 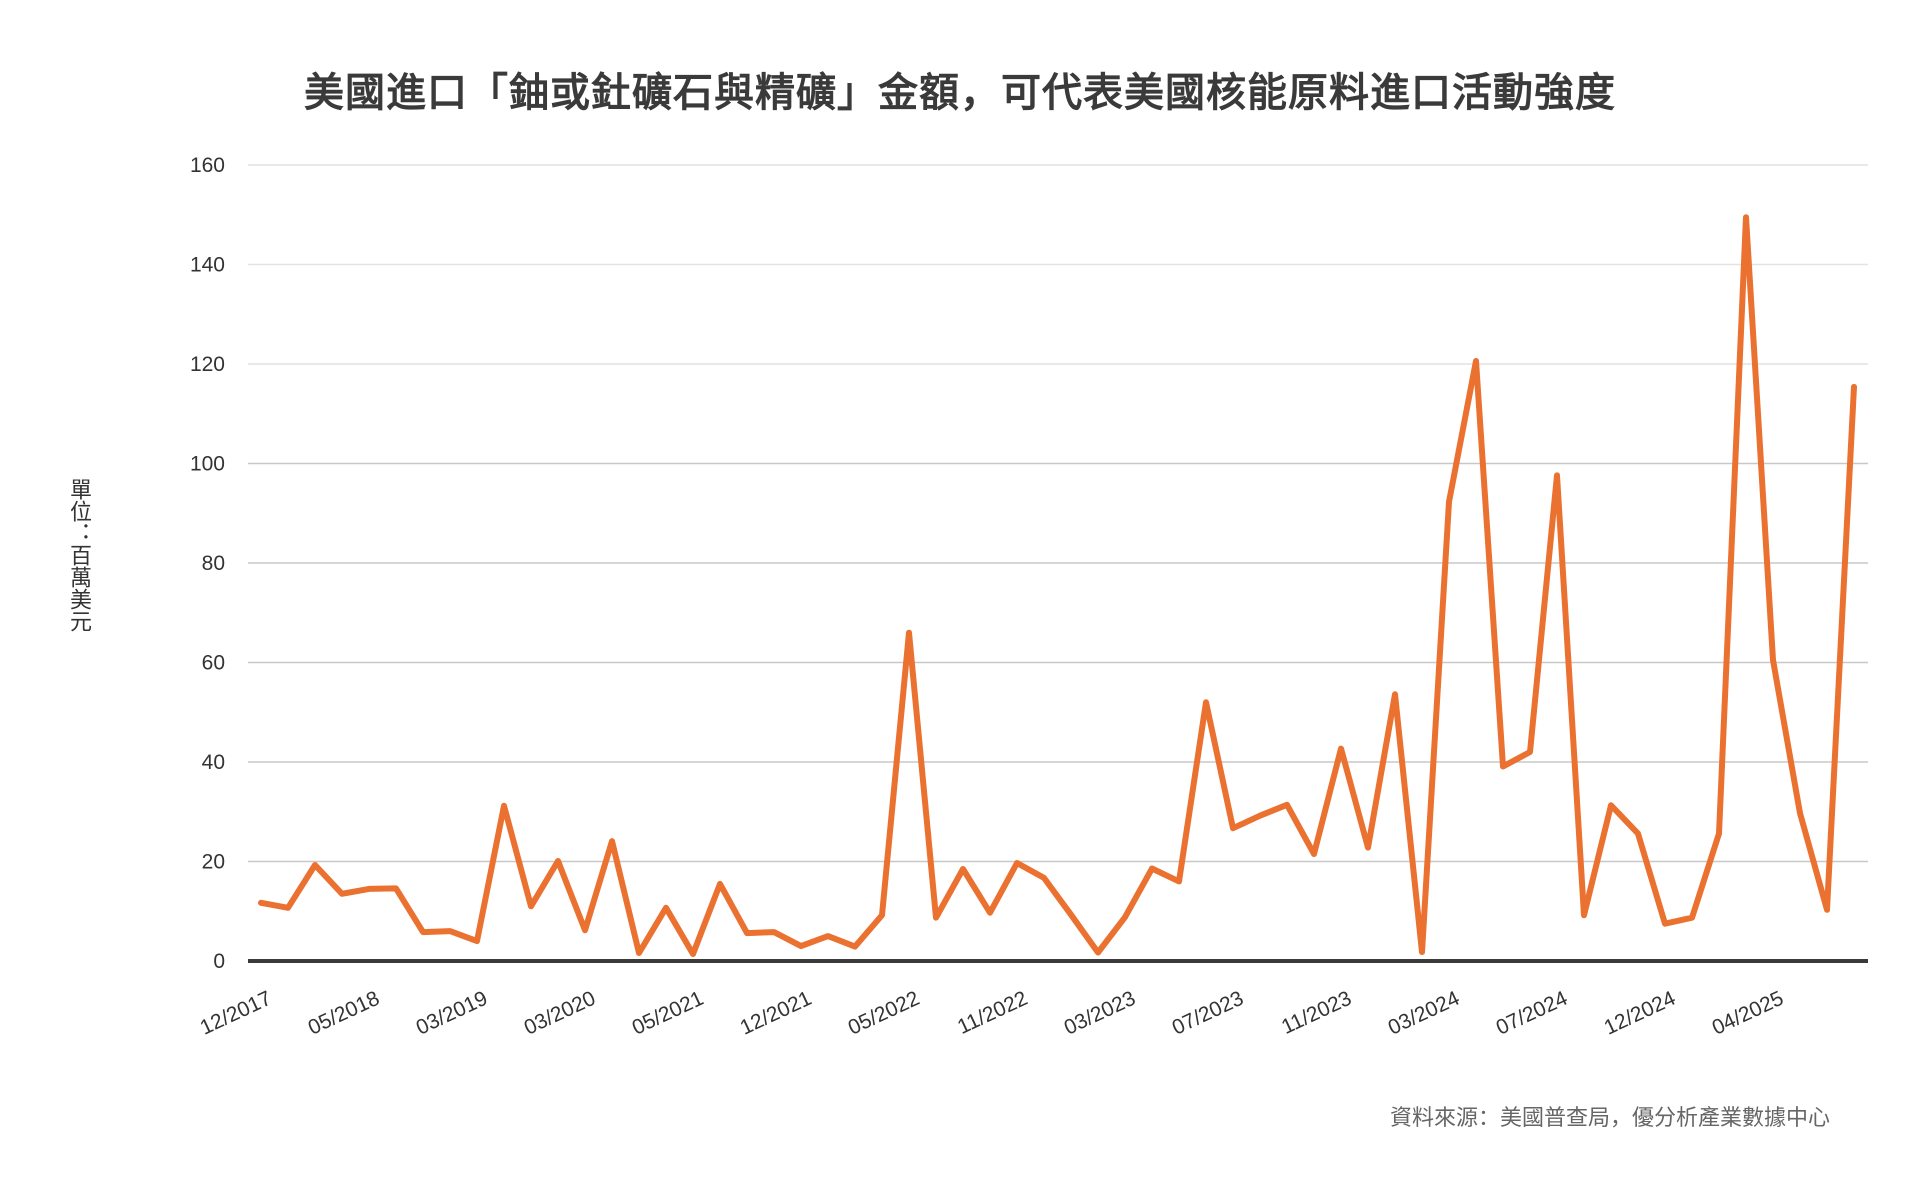 I want to click on x-tick-label: 11/2022, so click(x=992, y=1013).